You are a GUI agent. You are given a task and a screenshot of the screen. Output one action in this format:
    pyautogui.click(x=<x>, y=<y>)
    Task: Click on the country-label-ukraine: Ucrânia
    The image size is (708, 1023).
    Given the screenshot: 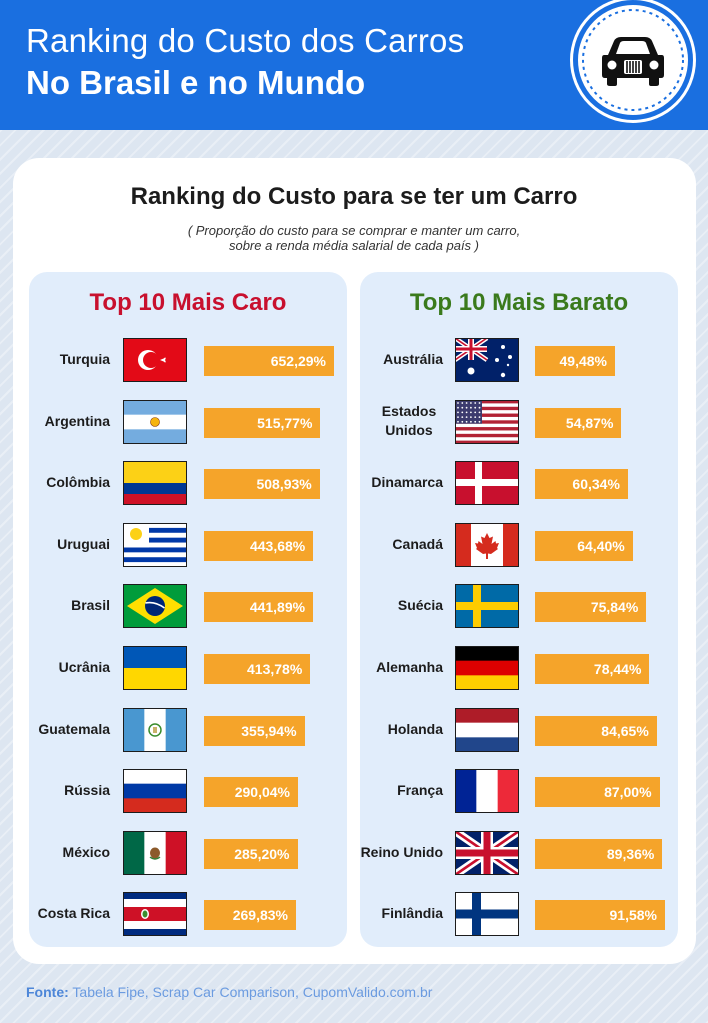 What is the action you would take?
    pyautogui.click(x=84, y=667)
    